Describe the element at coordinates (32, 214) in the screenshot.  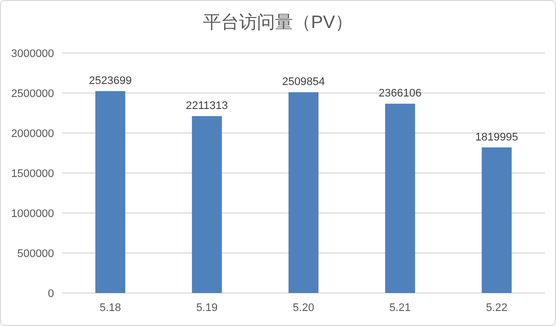
I see `y-tick-label: 1000000` at that location.